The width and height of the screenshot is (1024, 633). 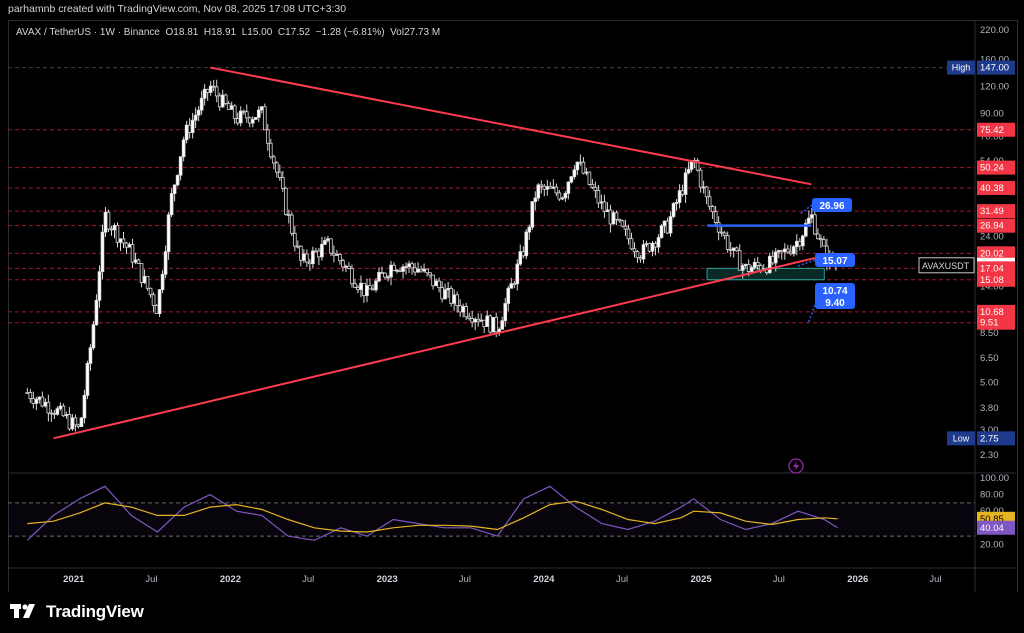 I want to click on callout-top-box, so click(x=832, y=205).